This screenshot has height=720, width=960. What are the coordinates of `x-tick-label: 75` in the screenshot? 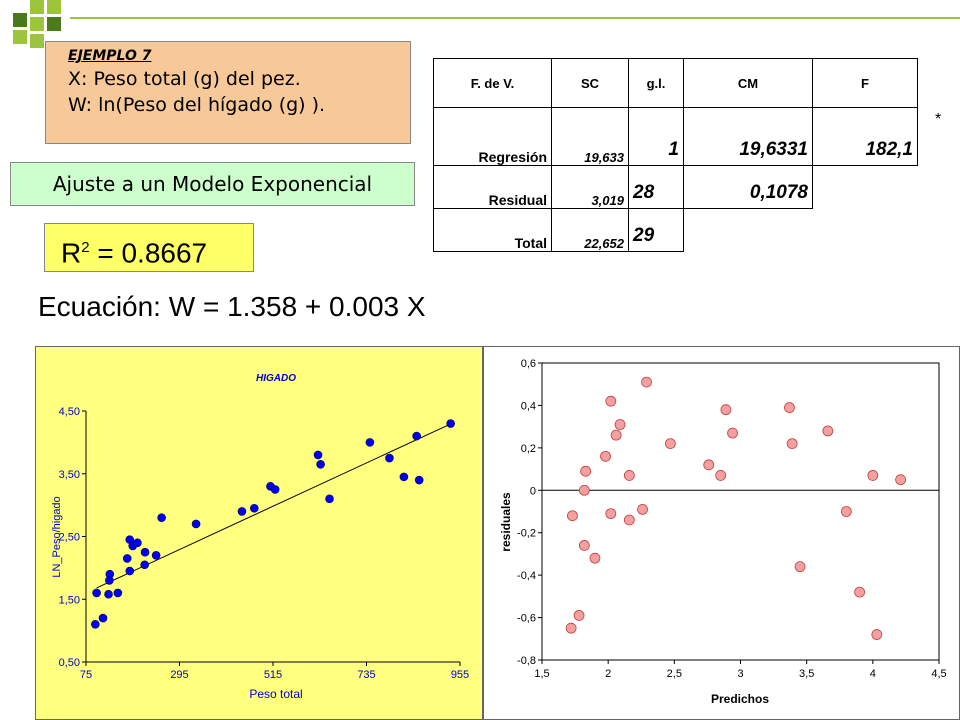 It's located at (86, 675).